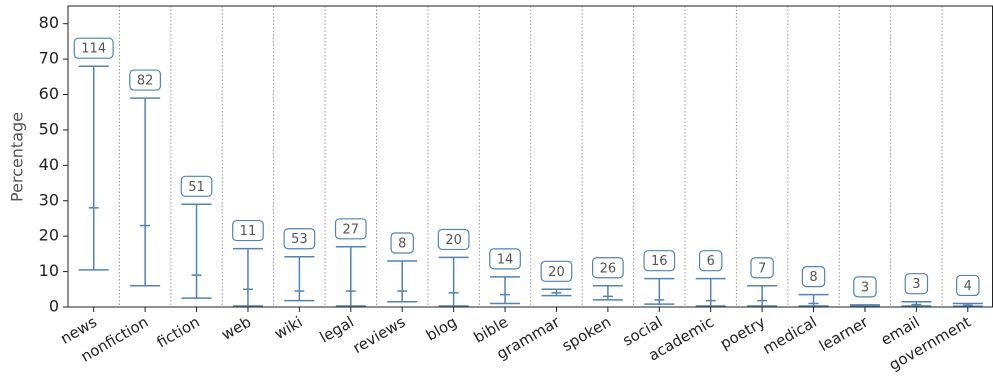 Image resolution: width=993 pixels, height=383 pixels. What do you see at coordinates (790, 335) in the screenshot?
I see `x-tick-label: medical` at bounding box center [790, 335].